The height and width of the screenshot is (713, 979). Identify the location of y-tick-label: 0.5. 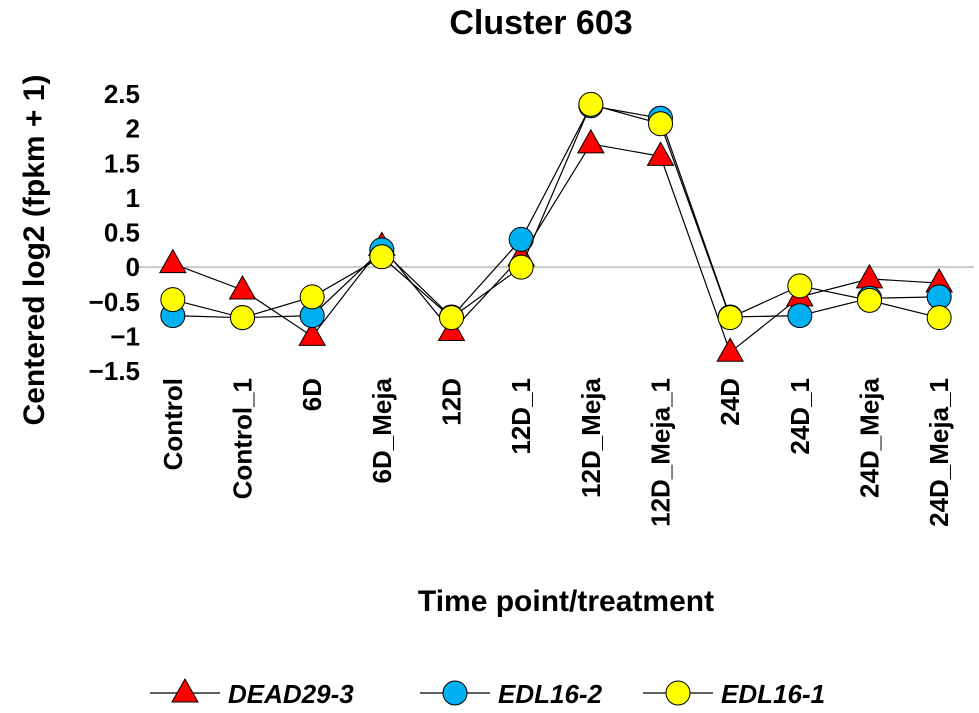
(122, 233).